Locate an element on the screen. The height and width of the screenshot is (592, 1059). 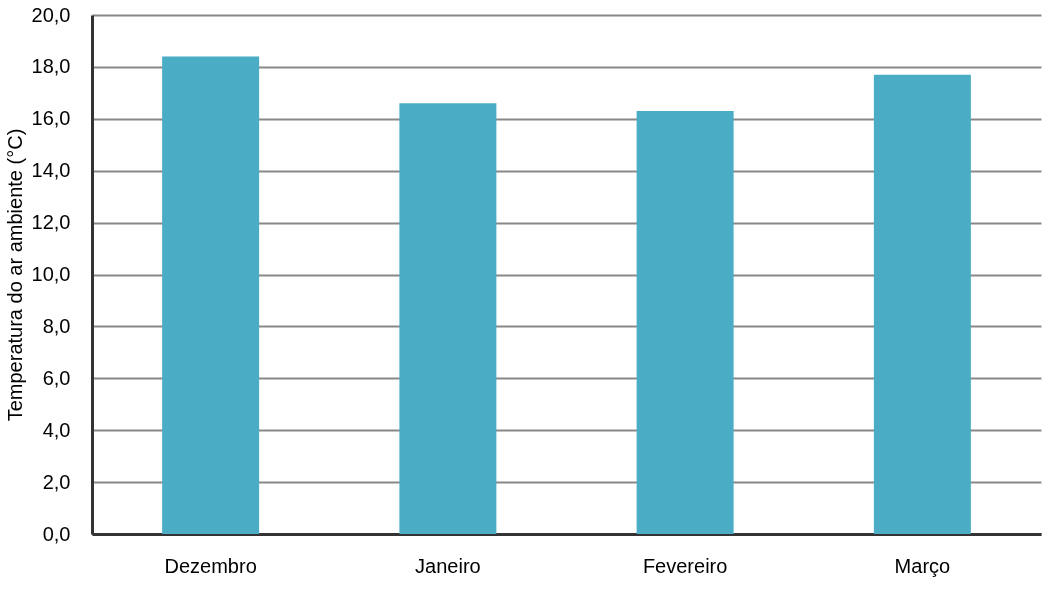
y-tick-label: 6,0 is located at coordinates (56, 377).